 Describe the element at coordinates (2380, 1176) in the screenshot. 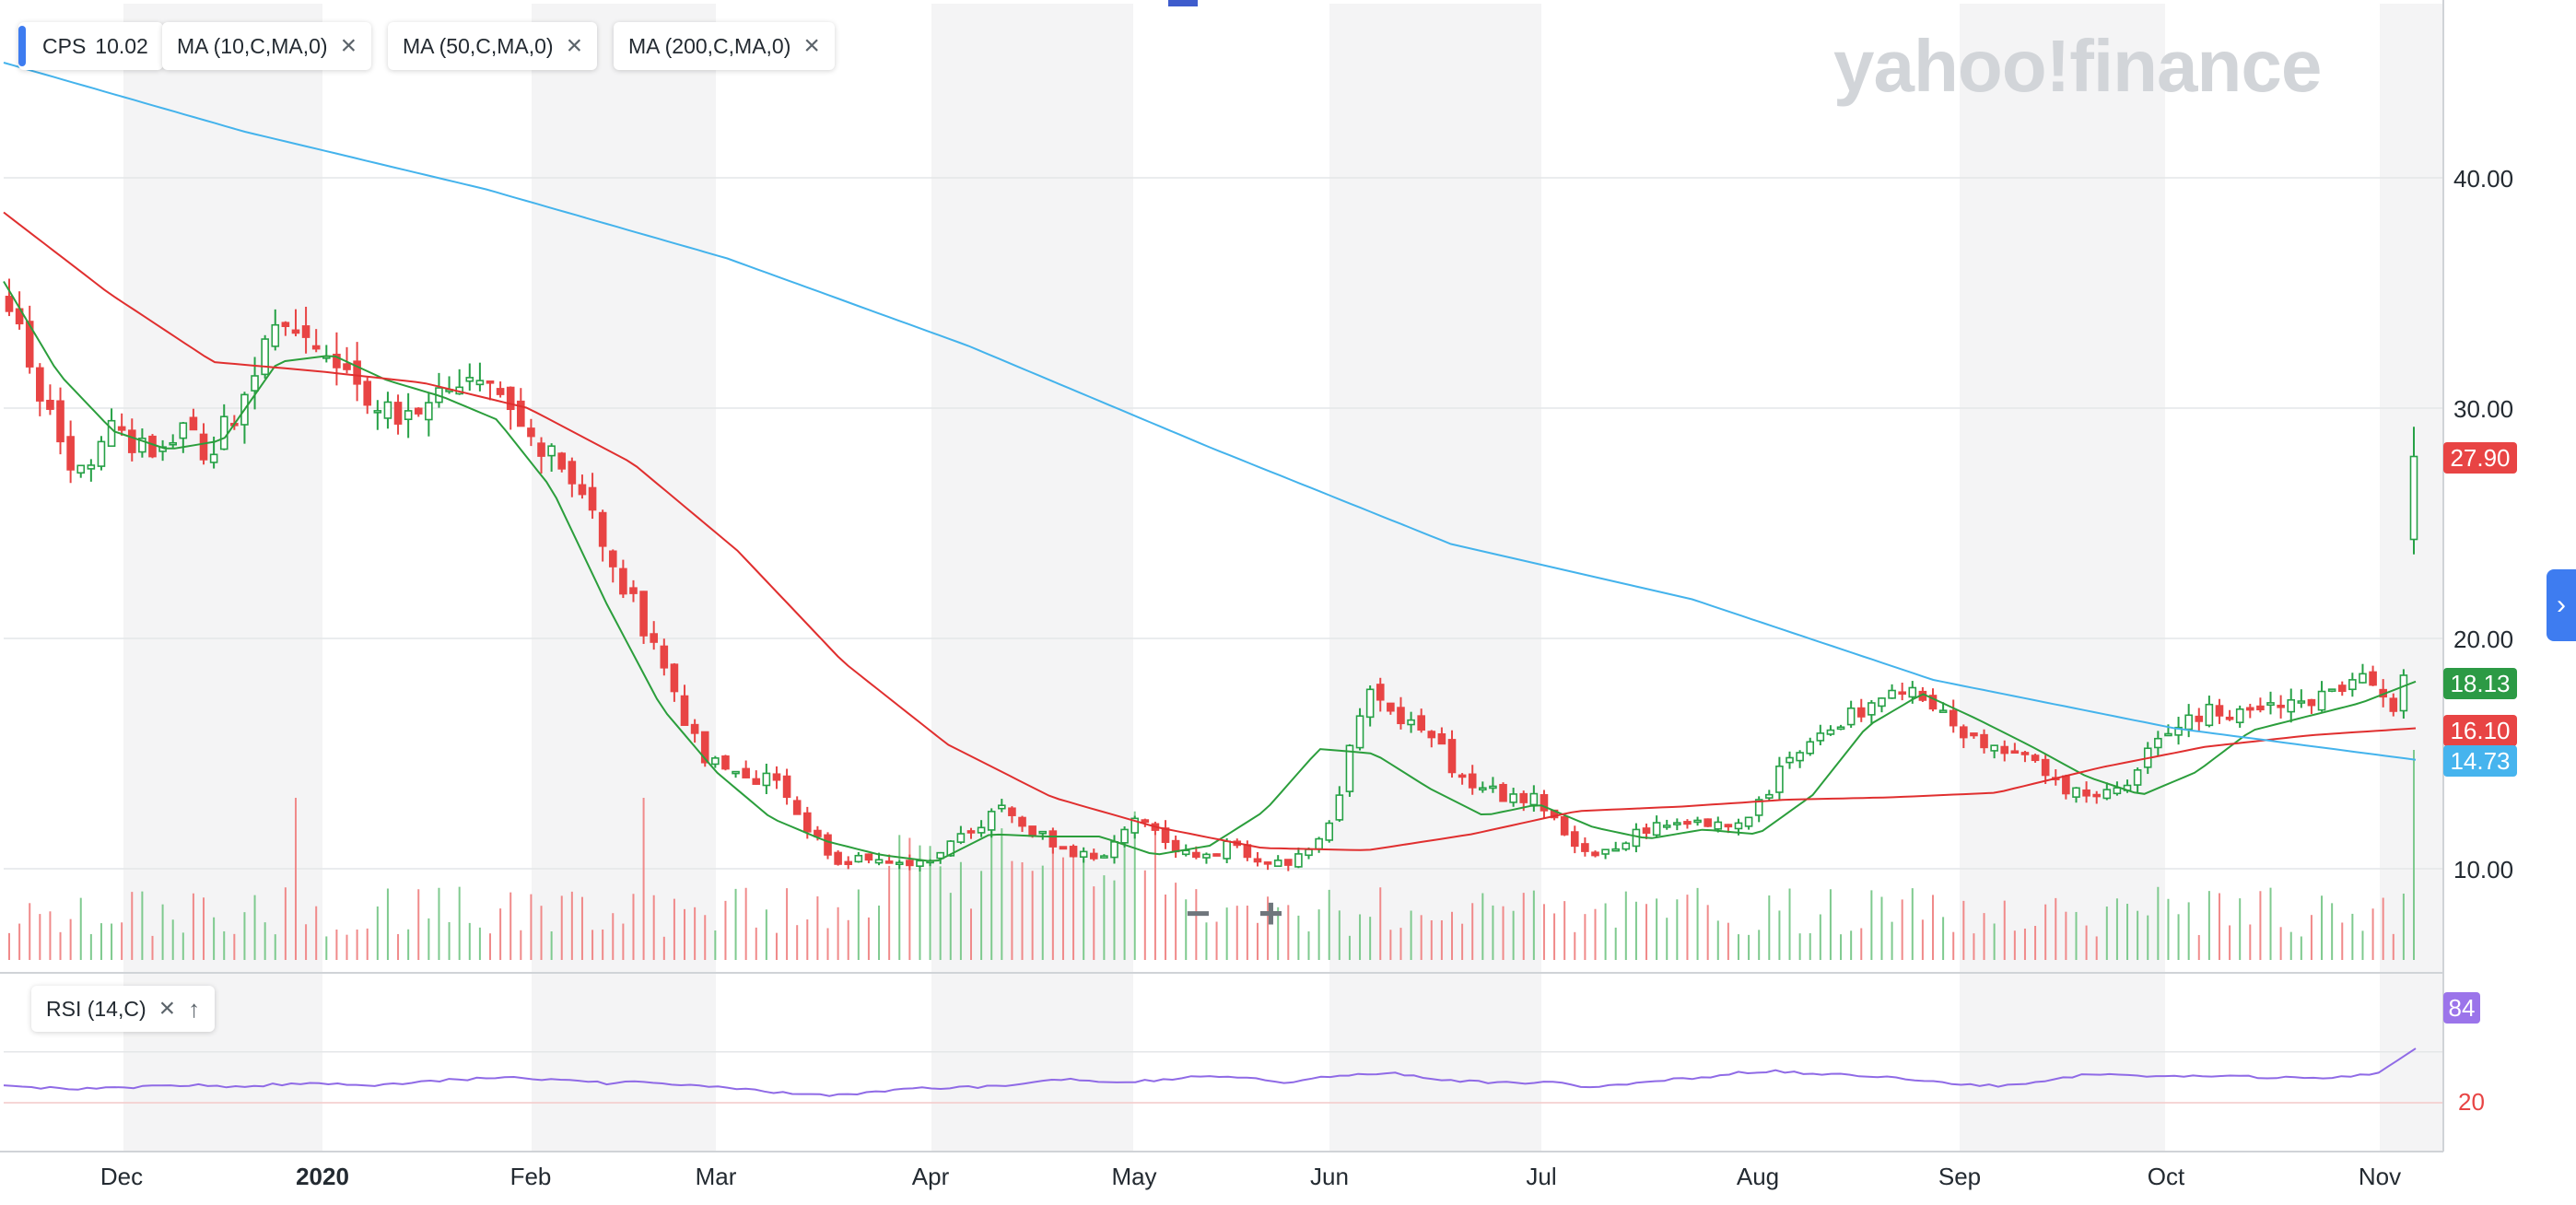

I see `x-label-nov: Nov` at that location.